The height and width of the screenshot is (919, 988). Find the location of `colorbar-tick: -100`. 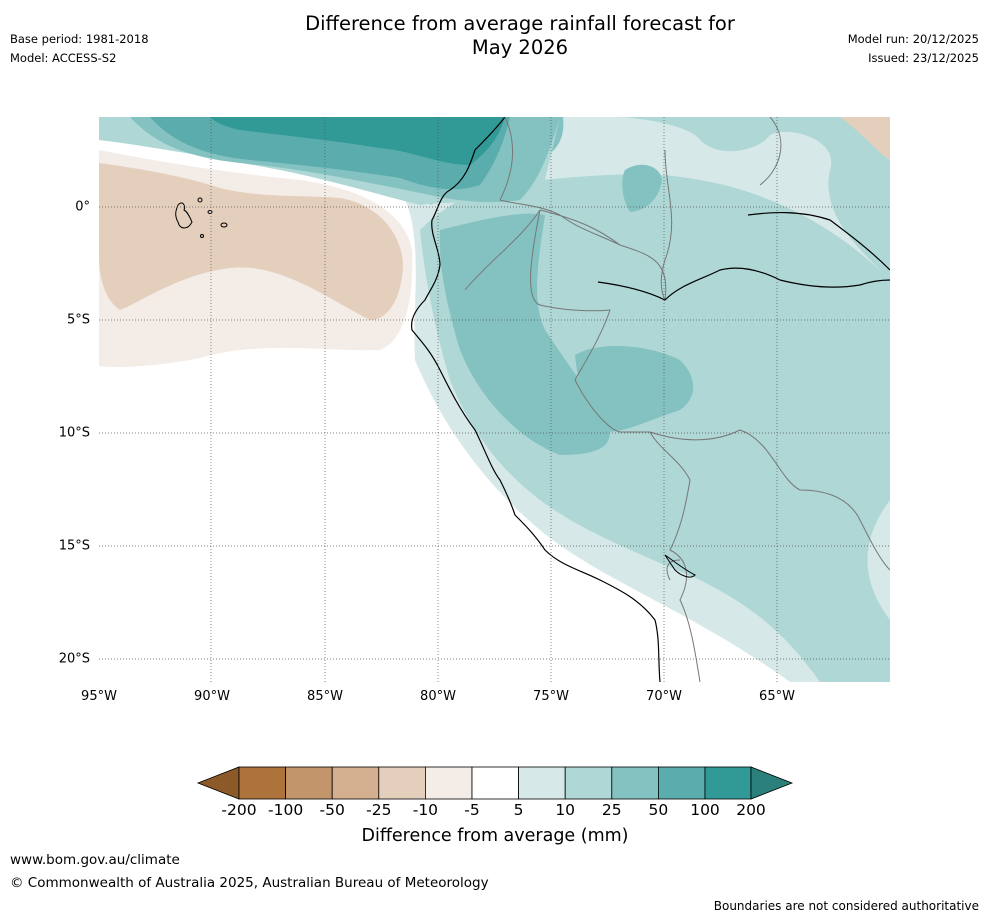

colorbar-tick: -100 is located at coordinates (286, 810).